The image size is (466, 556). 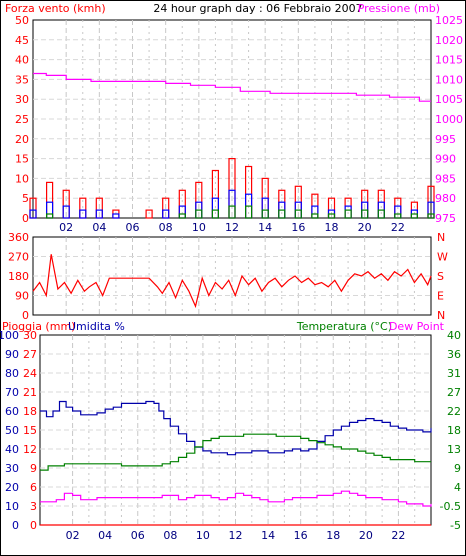 I want to click on pressure-ytick-label: 1000, so click(x=449, y=119).